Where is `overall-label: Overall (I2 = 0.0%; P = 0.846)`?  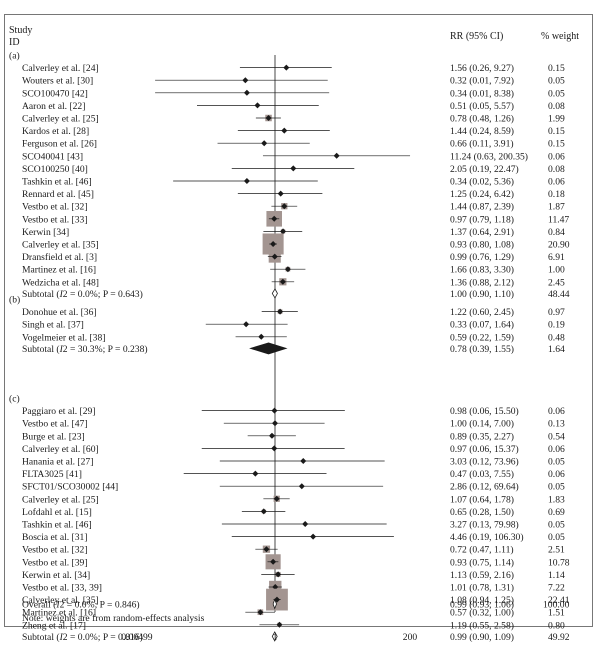
overall-label: Overall (I2 = 0.0%; P = 0.846) is located at coordinates (81, 605).